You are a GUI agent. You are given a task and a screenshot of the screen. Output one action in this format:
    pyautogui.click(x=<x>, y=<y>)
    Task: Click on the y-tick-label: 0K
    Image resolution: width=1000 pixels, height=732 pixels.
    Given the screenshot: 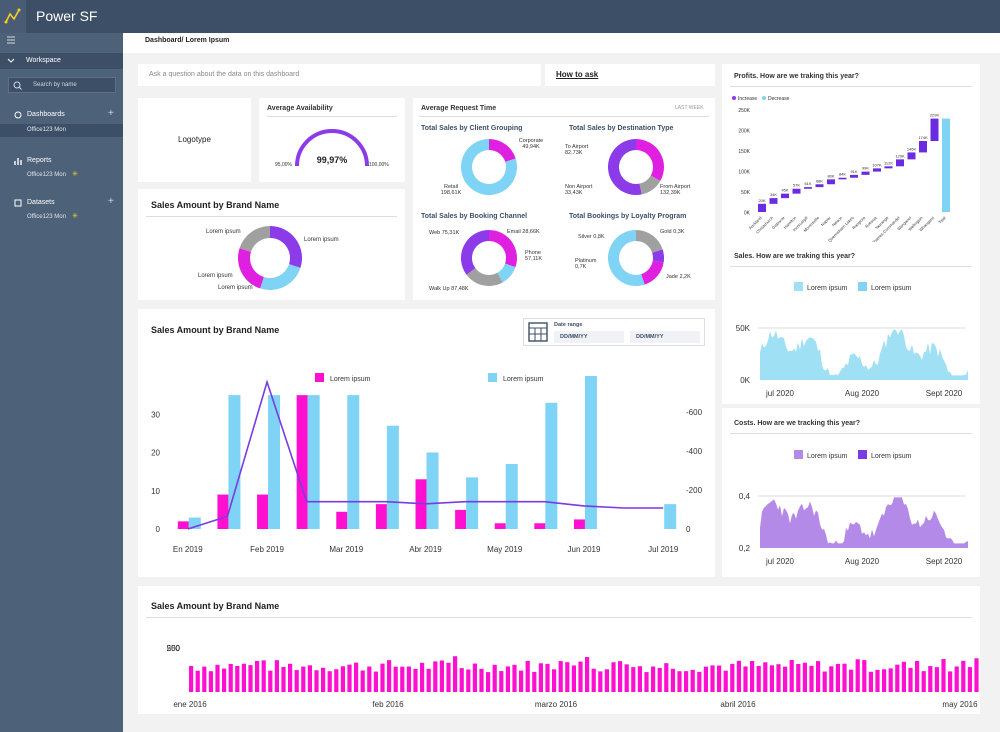 What is the action you would take?
    pyautogui.click(x=747, y=214)
    